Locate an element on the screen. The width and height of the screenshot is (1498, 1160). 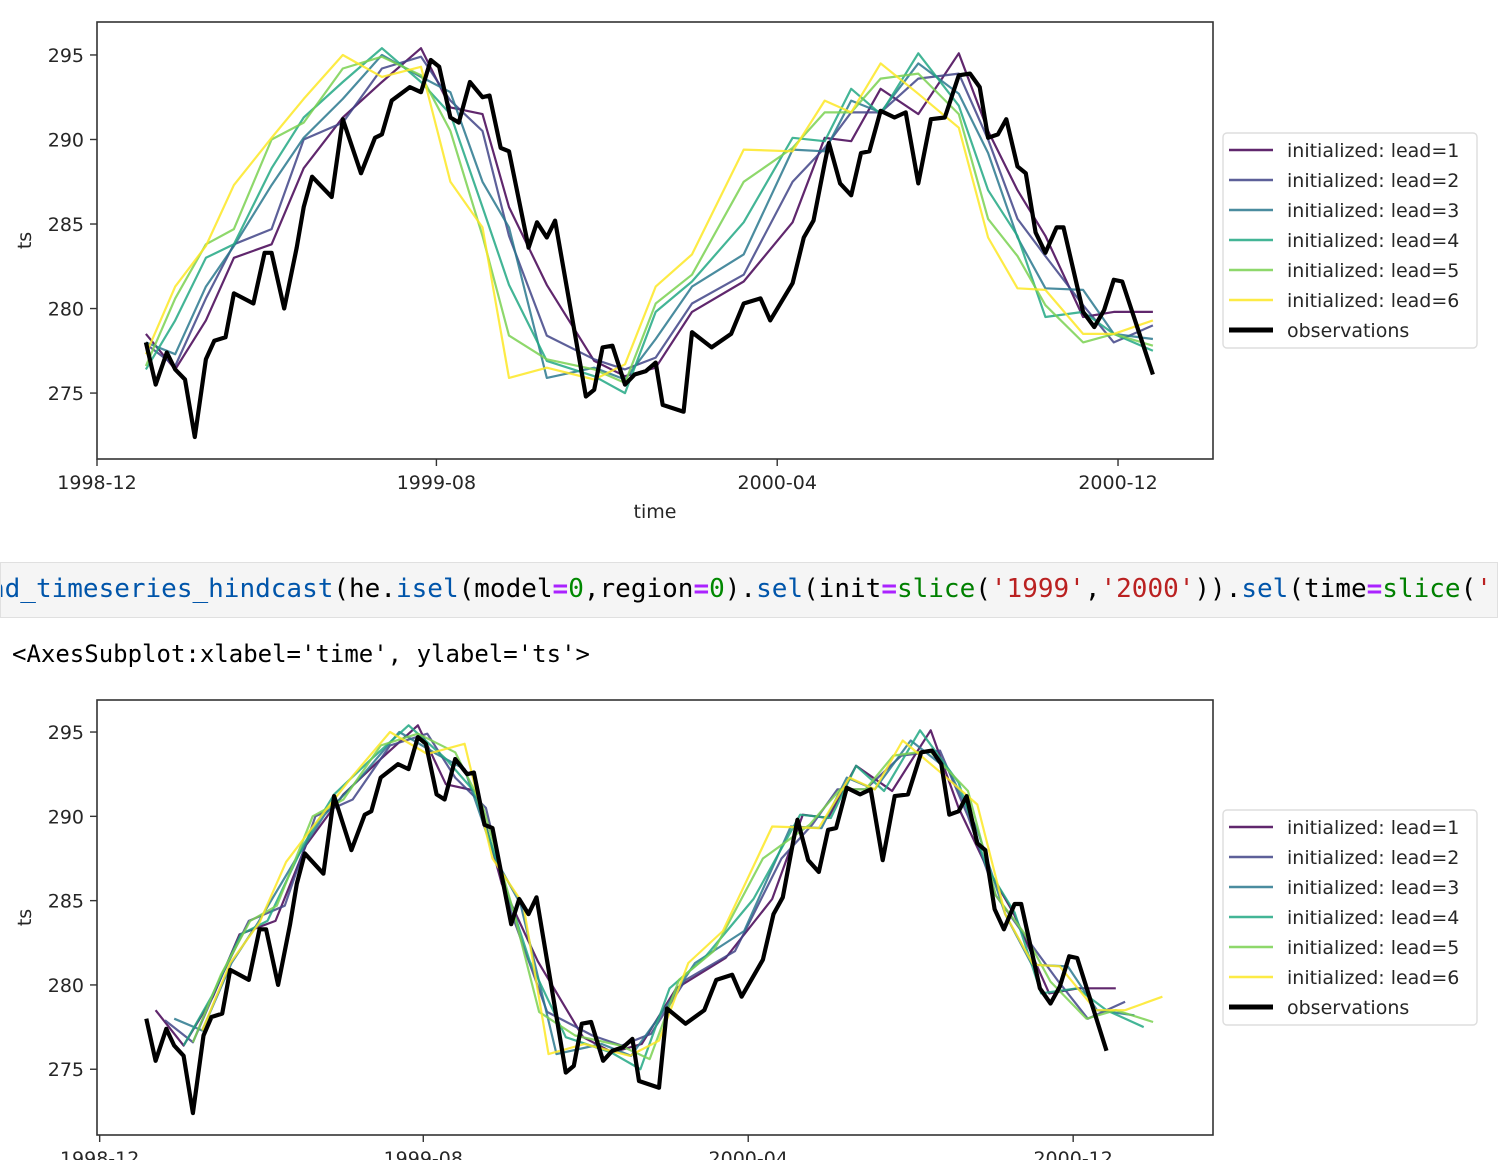
code-token-plain: (model is located at coordinates (505, 589).